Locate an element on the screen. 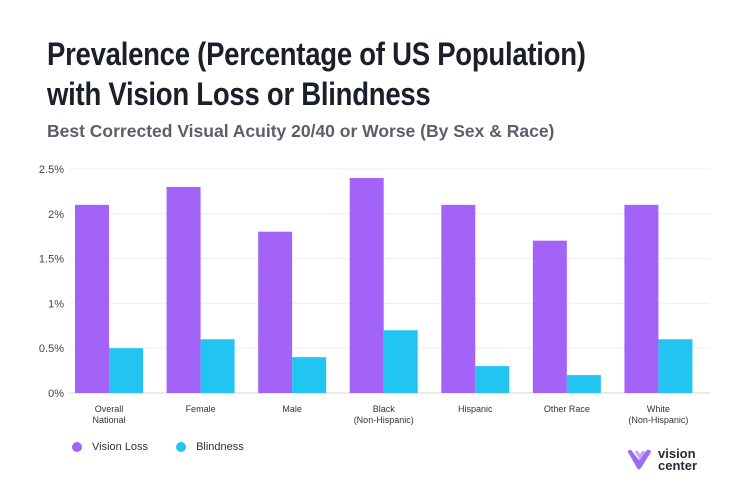 The image size is (730, 500). logo-text-center: center is located at coordinates (678, 465).